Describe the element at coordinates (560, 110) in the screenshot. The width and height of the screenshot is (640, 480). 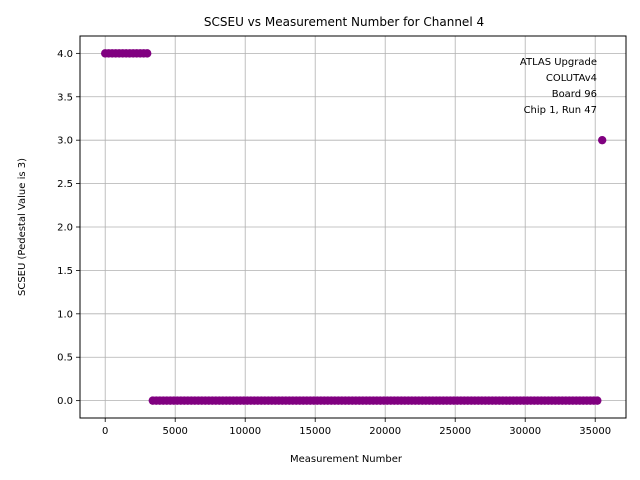
I see `annotation-line: Chip 1, Run 47` at that location.